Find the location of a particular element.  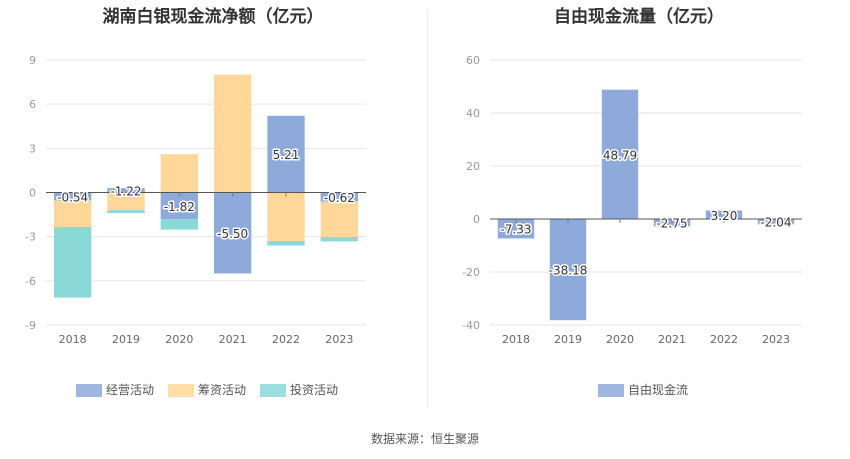

legend-label: 投资活动 is located at coordinates (314, 389).